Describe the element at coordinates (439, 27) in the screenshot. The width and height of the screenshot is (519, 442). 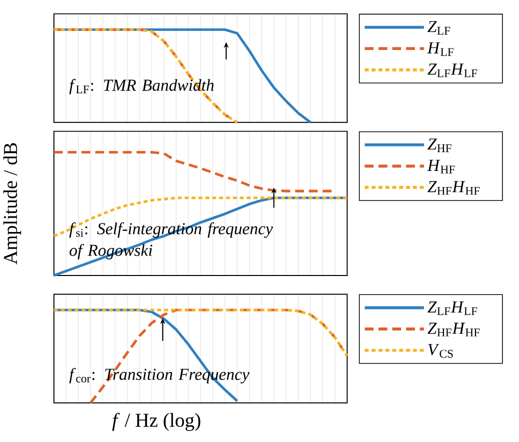
I see `legend-label: Z$_{LF}$` at that location.